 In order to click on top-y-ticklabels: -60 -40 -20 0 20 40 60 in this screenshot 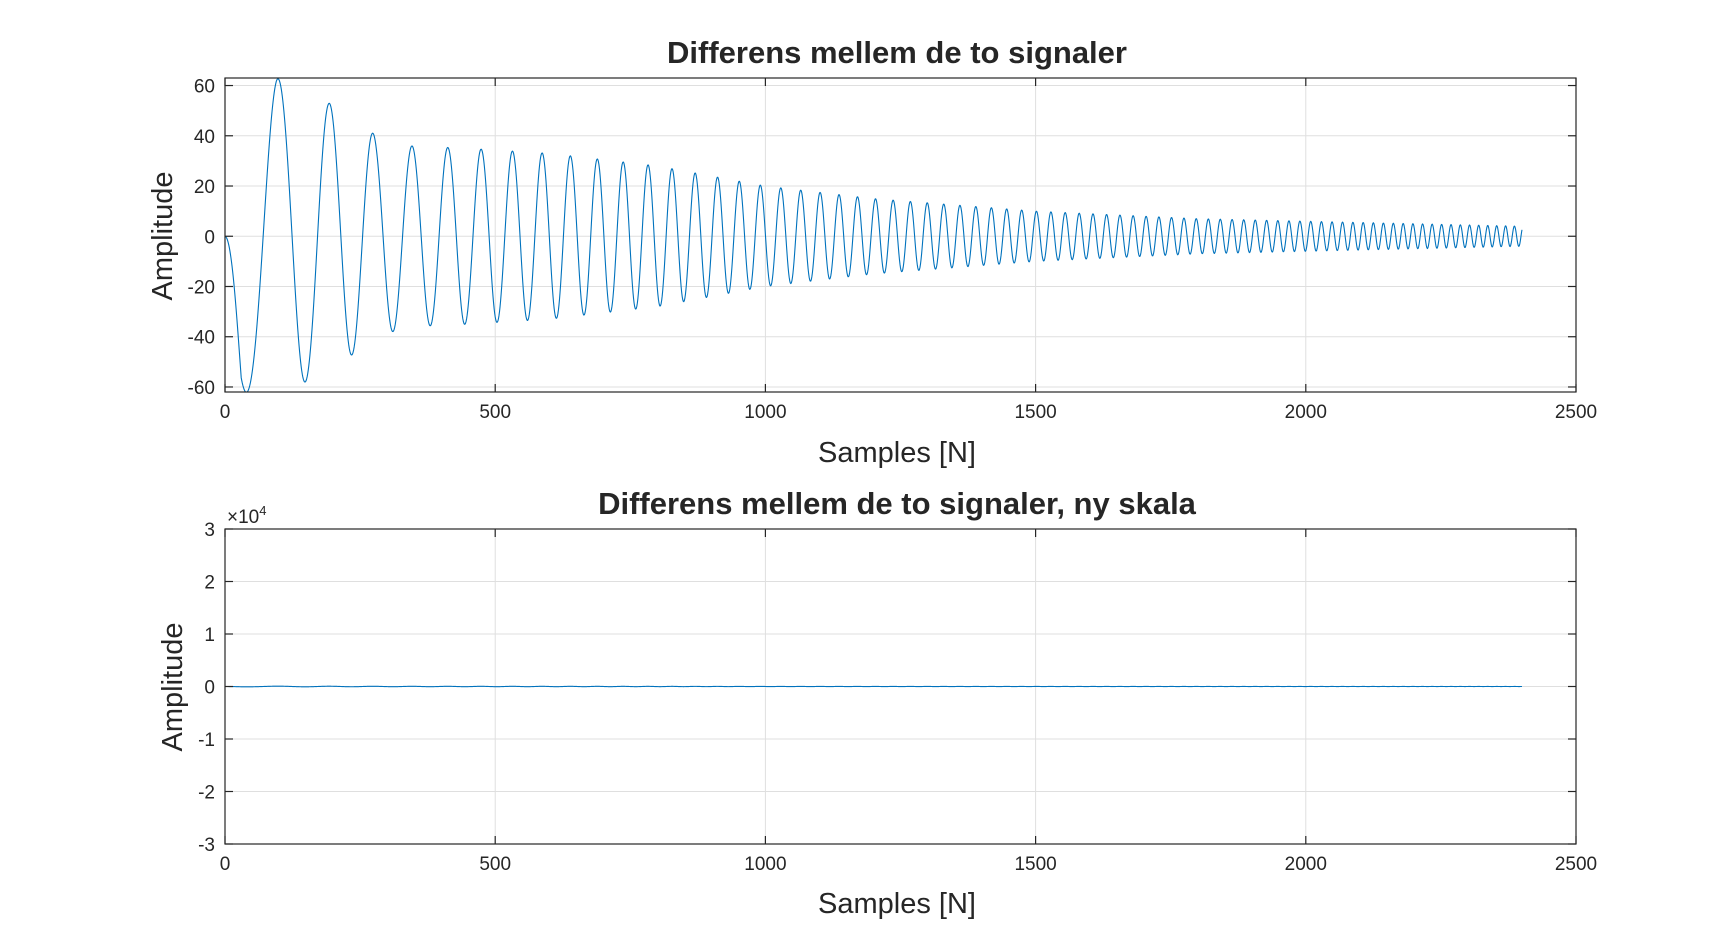, I will do `click(201, 238)`.